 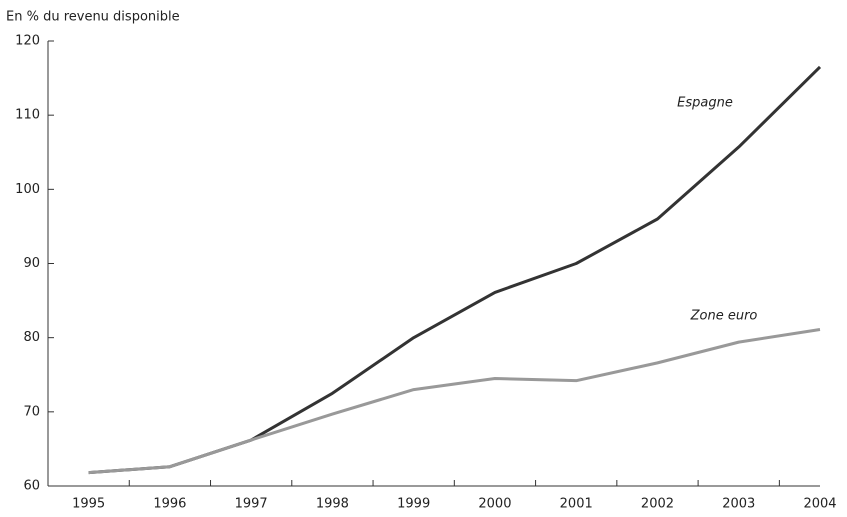 I want to click on x-tick-label: 1995, so click(x=88, y=504).